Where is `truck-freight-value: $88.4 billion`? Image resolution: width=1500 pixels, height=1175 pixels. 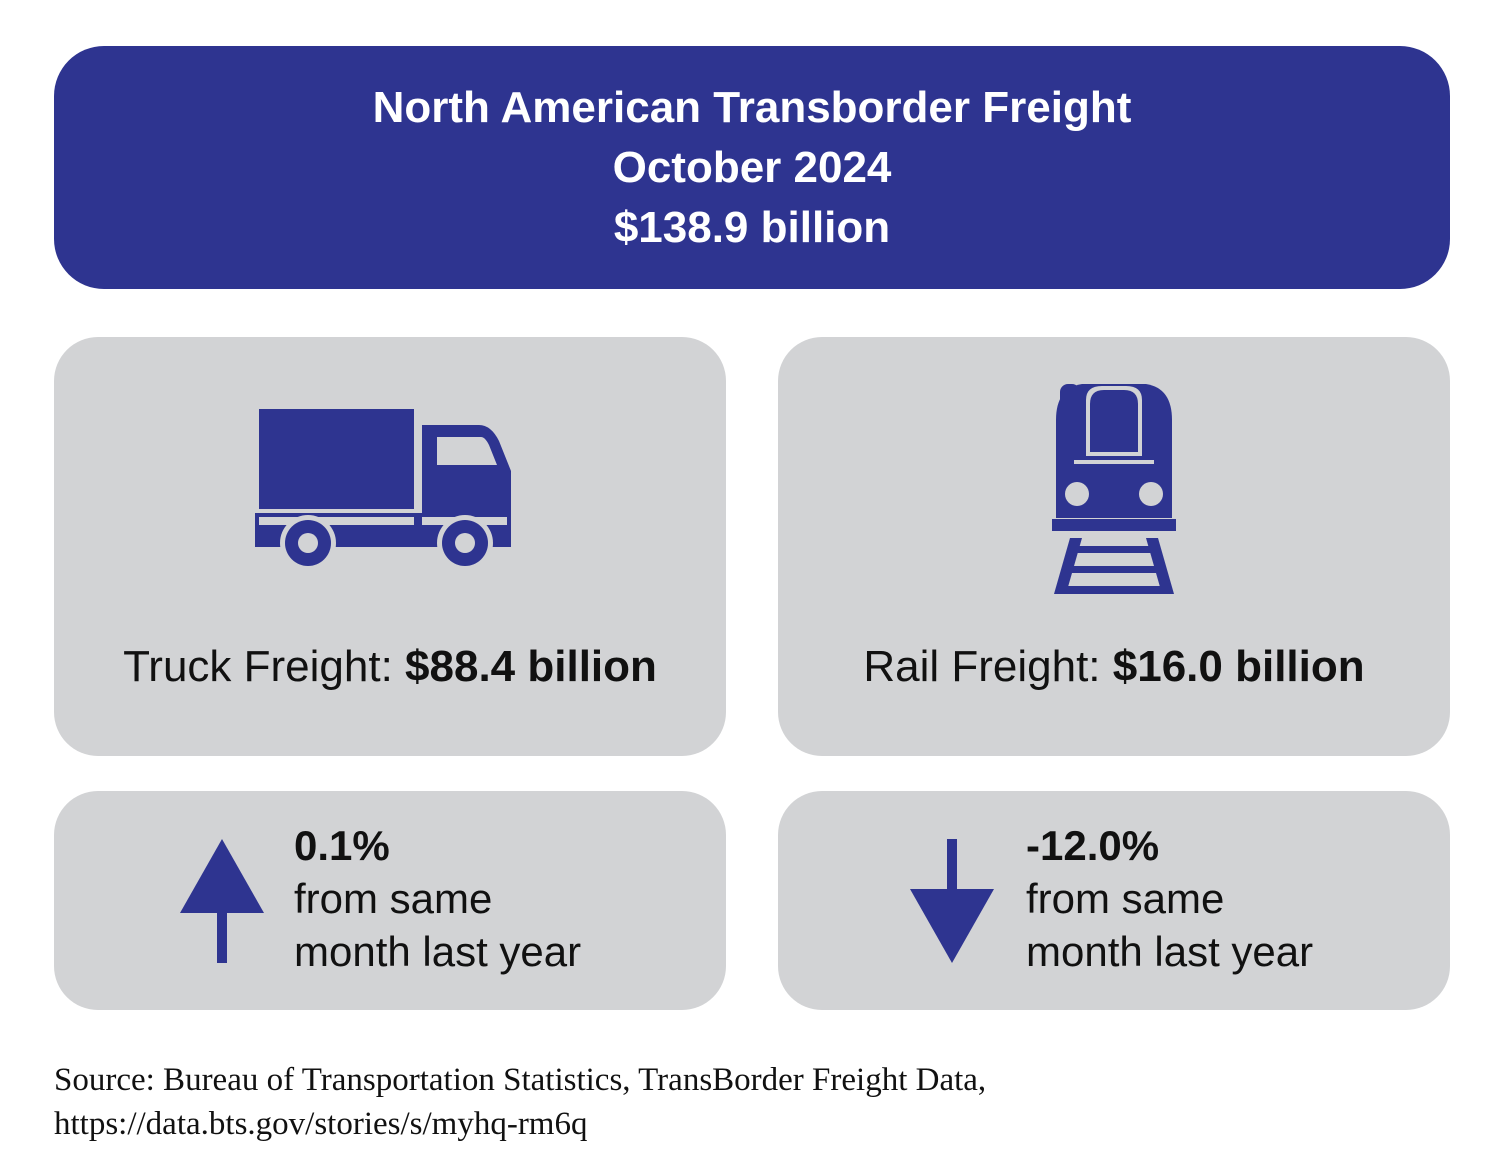
truck-freight-value: $88.4 billion is located at coordinates (531, 666).